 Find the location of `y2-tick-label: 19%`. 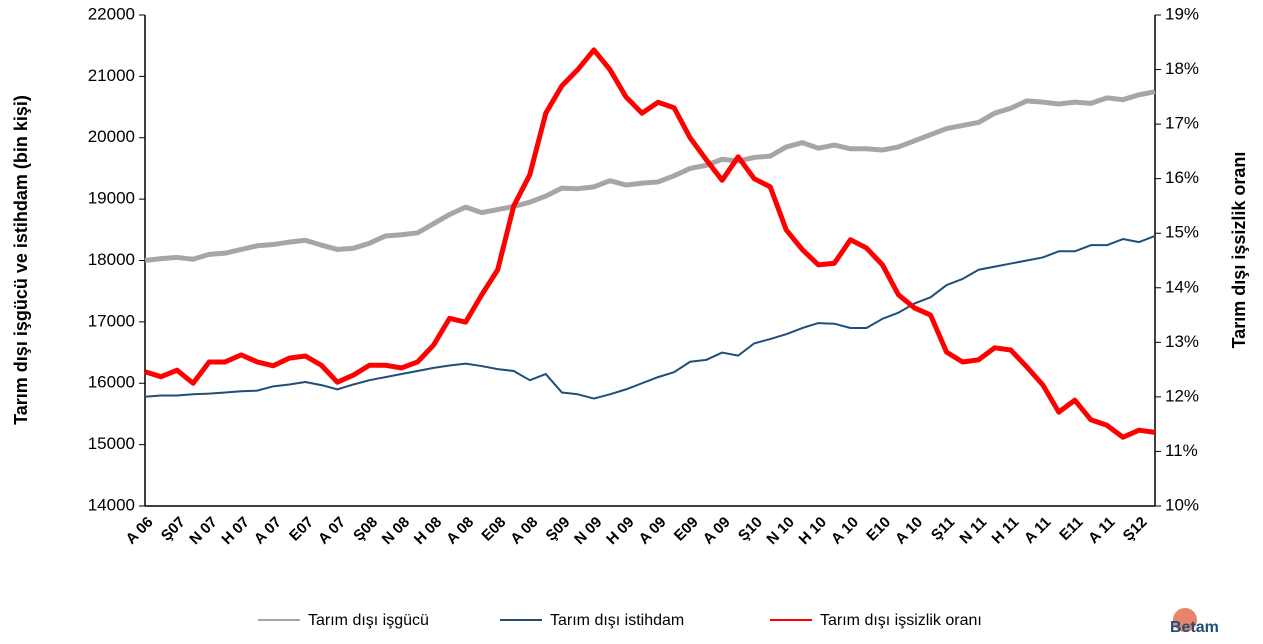

y2-tick-label: 19% is located at coordinates (1182, 13).